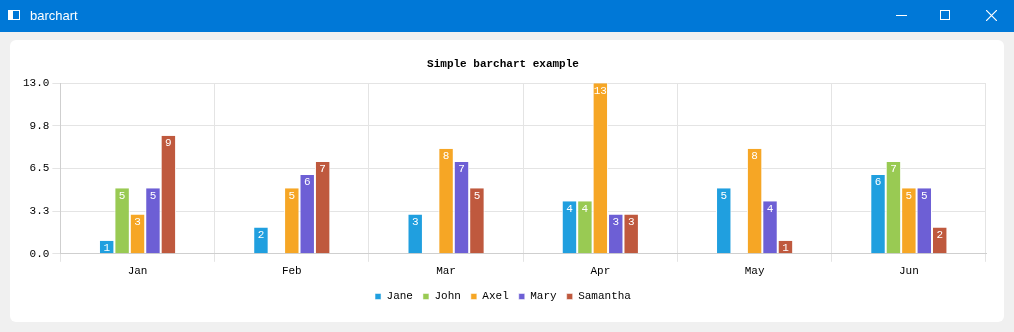 Image resolution: width=1014 pixels, height=332 pixels. I want to click on legend-label: Mary, so click(544, 296).